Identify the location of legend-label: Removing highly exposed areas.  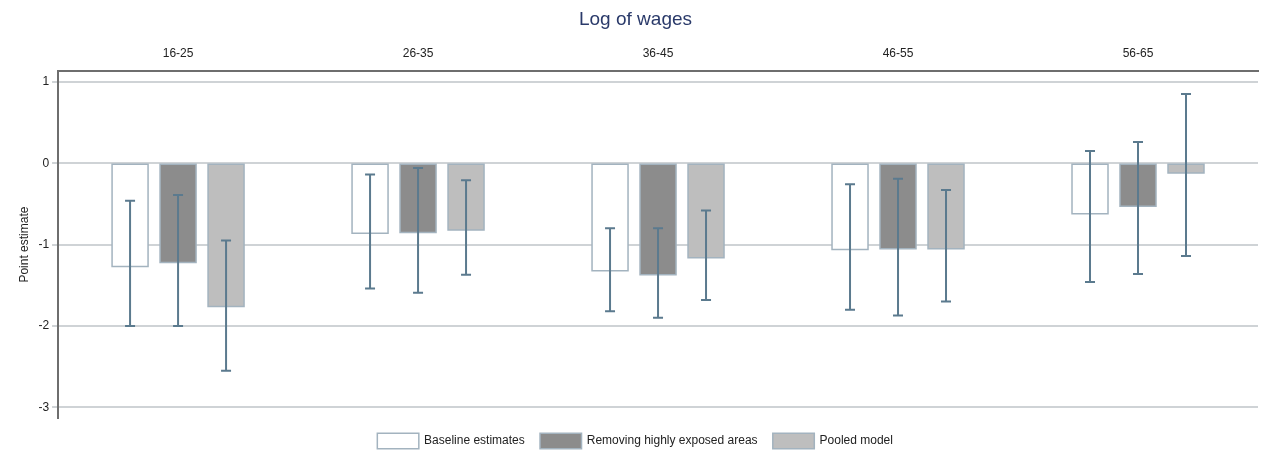
(672, 440).